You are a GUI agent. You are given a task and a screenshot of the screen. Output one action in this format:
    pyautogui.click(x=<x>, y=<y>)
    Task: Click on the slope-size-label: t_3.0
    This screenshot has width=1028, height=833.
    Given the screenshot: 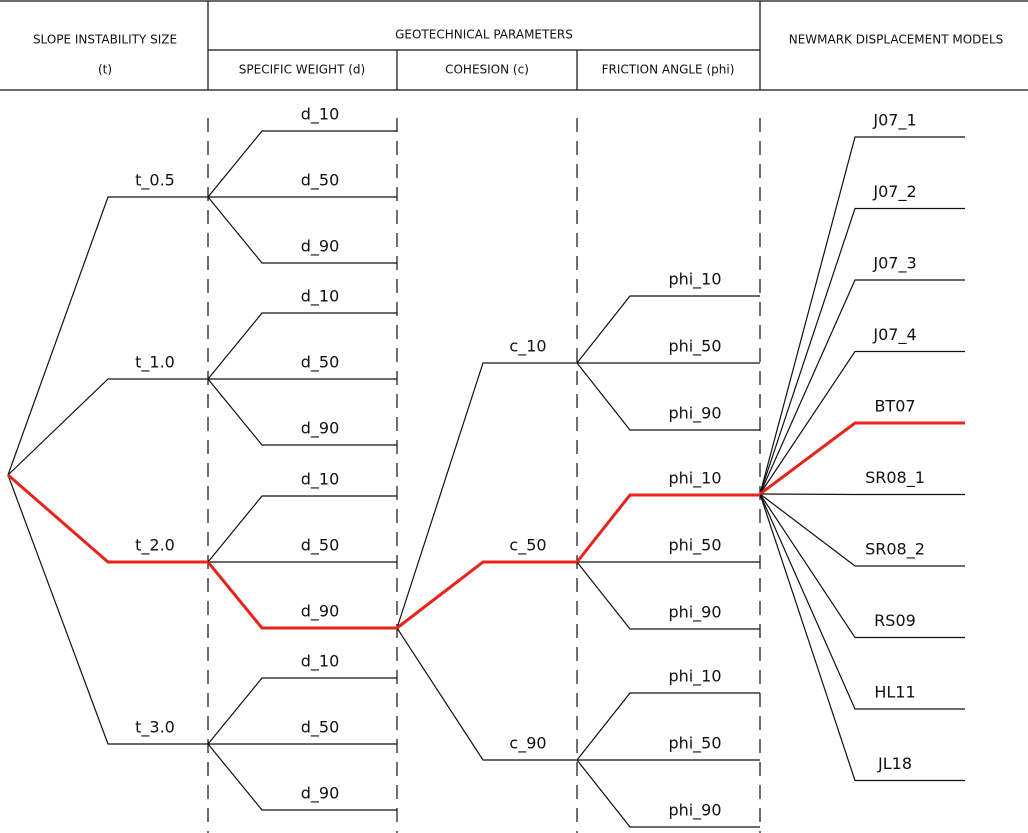 What is the action you would take?
    pyautogui.click(x=155, y=728)
    